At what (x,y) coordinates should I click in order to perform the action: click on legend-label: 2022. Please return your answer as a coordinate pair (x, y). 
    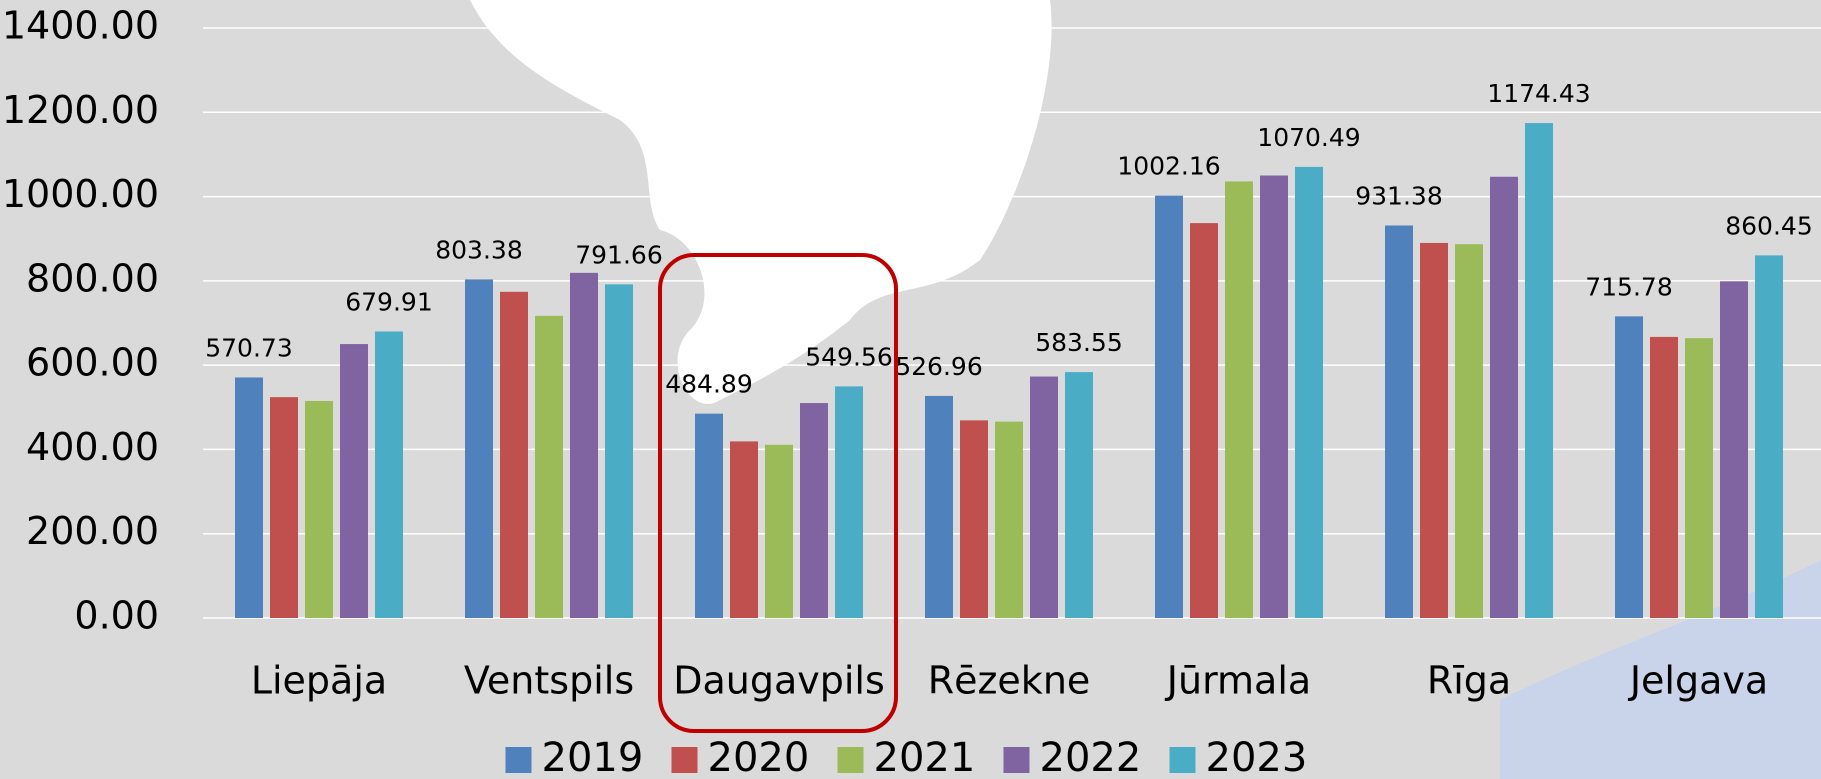
    Looking at the image, I should click on (1091, 757).